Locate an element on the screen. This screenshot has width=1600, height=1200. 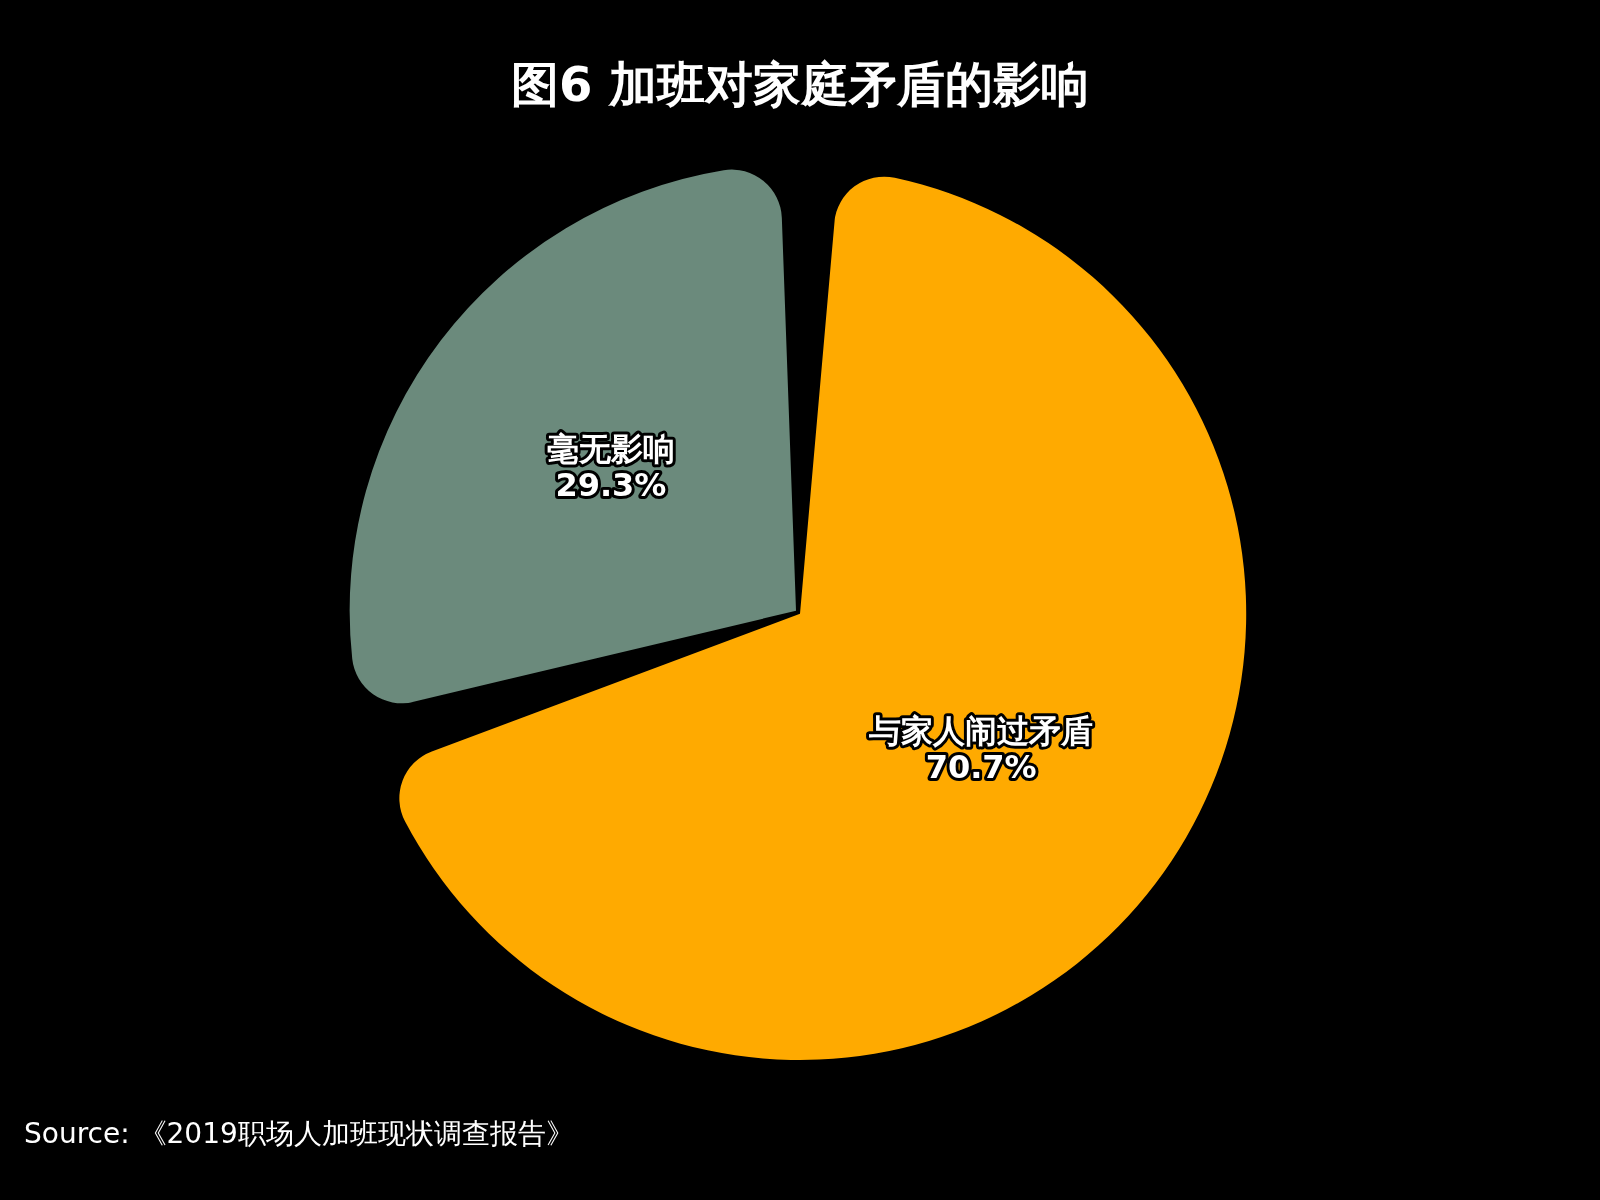
data-label: 70.7% is located at coordinates (981, 766).